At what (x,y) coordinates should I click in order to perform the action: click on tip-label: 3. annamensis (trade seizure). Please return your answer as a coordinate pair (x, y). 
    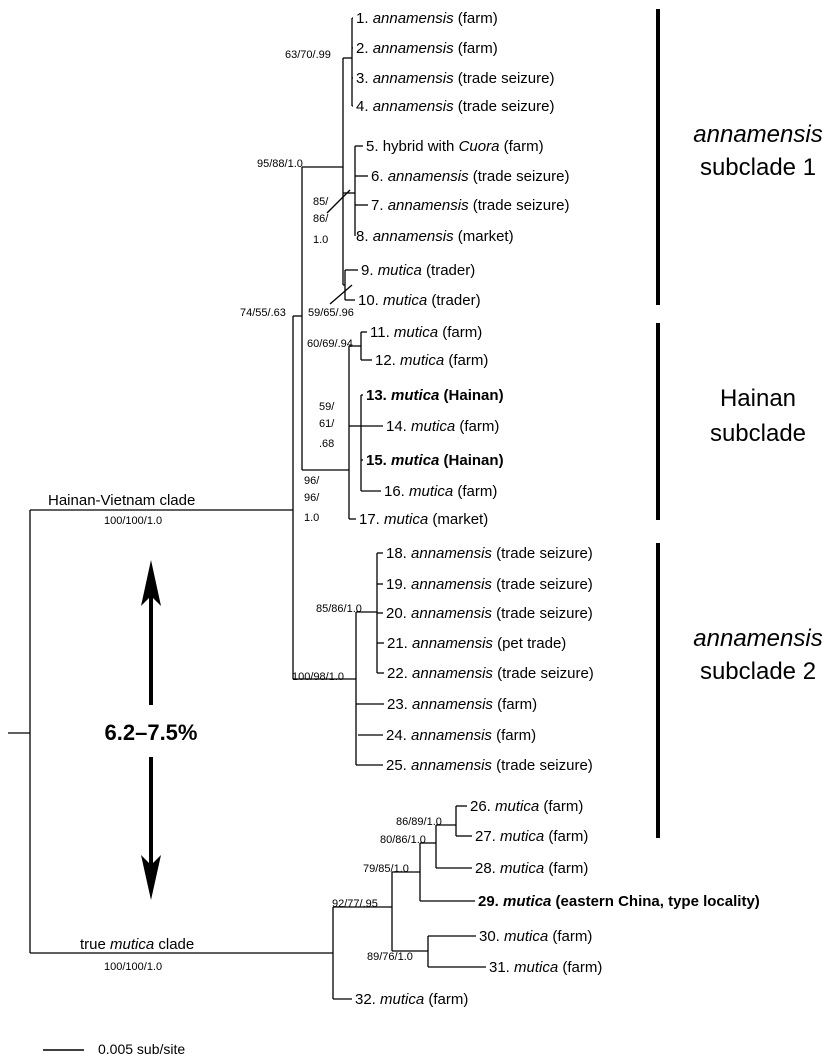
    Looking at the image, I should click on (455, 78).